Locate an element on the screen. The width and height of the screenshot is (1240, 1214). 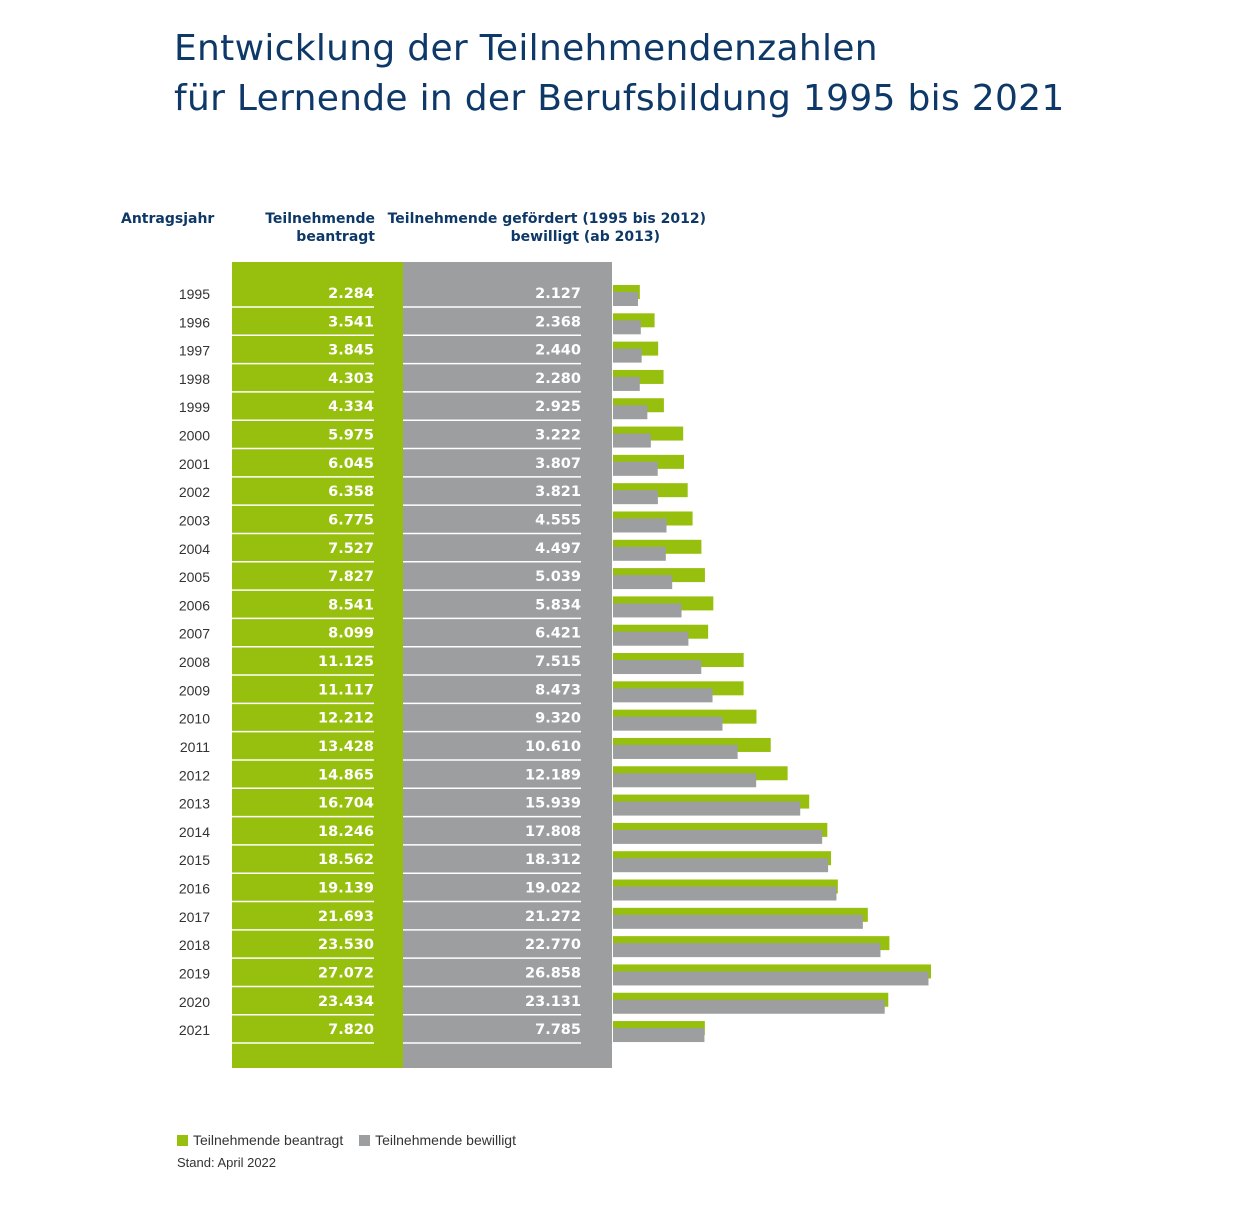
granted-value-label: 7.785 is located at coordinates (558, 1030).